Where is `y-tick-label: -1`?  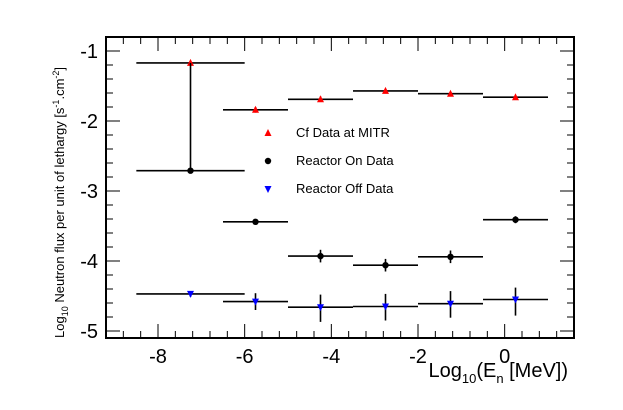 y-tick-label: -1 is located at coordinates (89, 52).